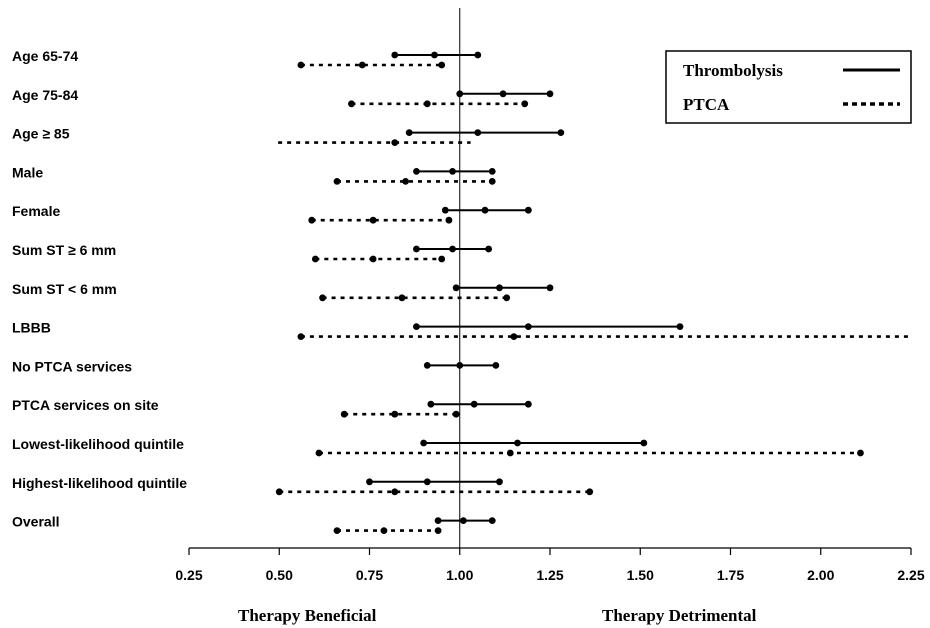 This screenshot has width=930, height=628. I want to click on x-tick-label: 1.25, so click(549, 575).